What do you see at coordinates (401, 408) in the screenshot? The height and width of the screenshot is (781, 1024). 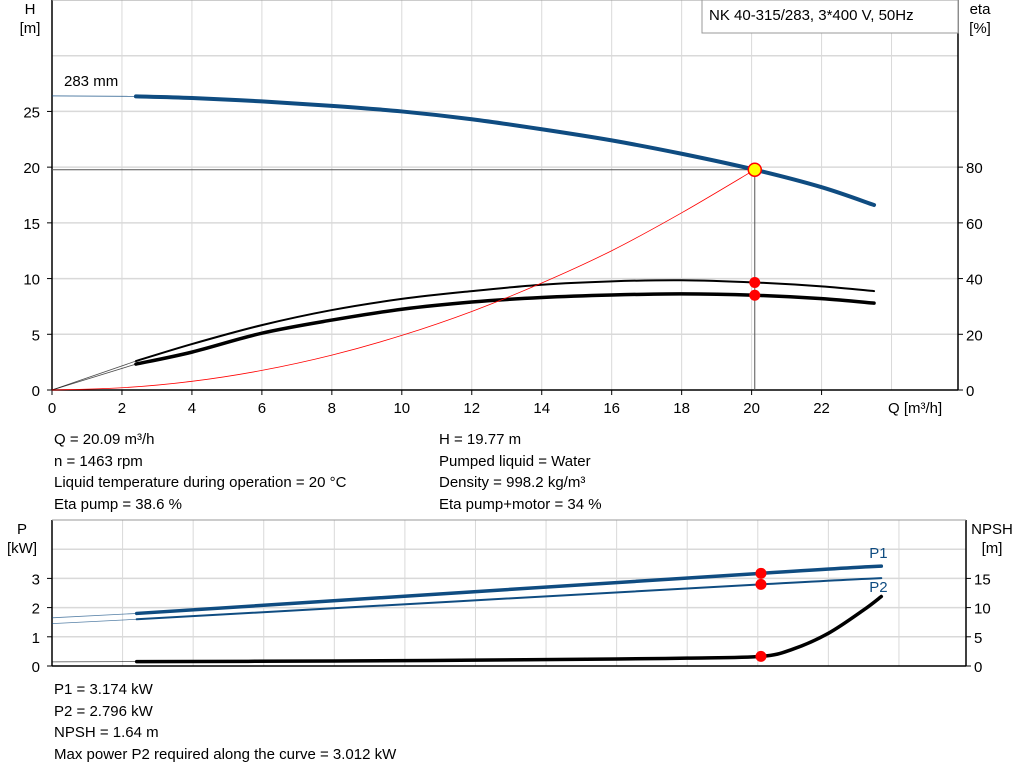 I see `x-tick-label: 10` at bounding box center [401, 408].